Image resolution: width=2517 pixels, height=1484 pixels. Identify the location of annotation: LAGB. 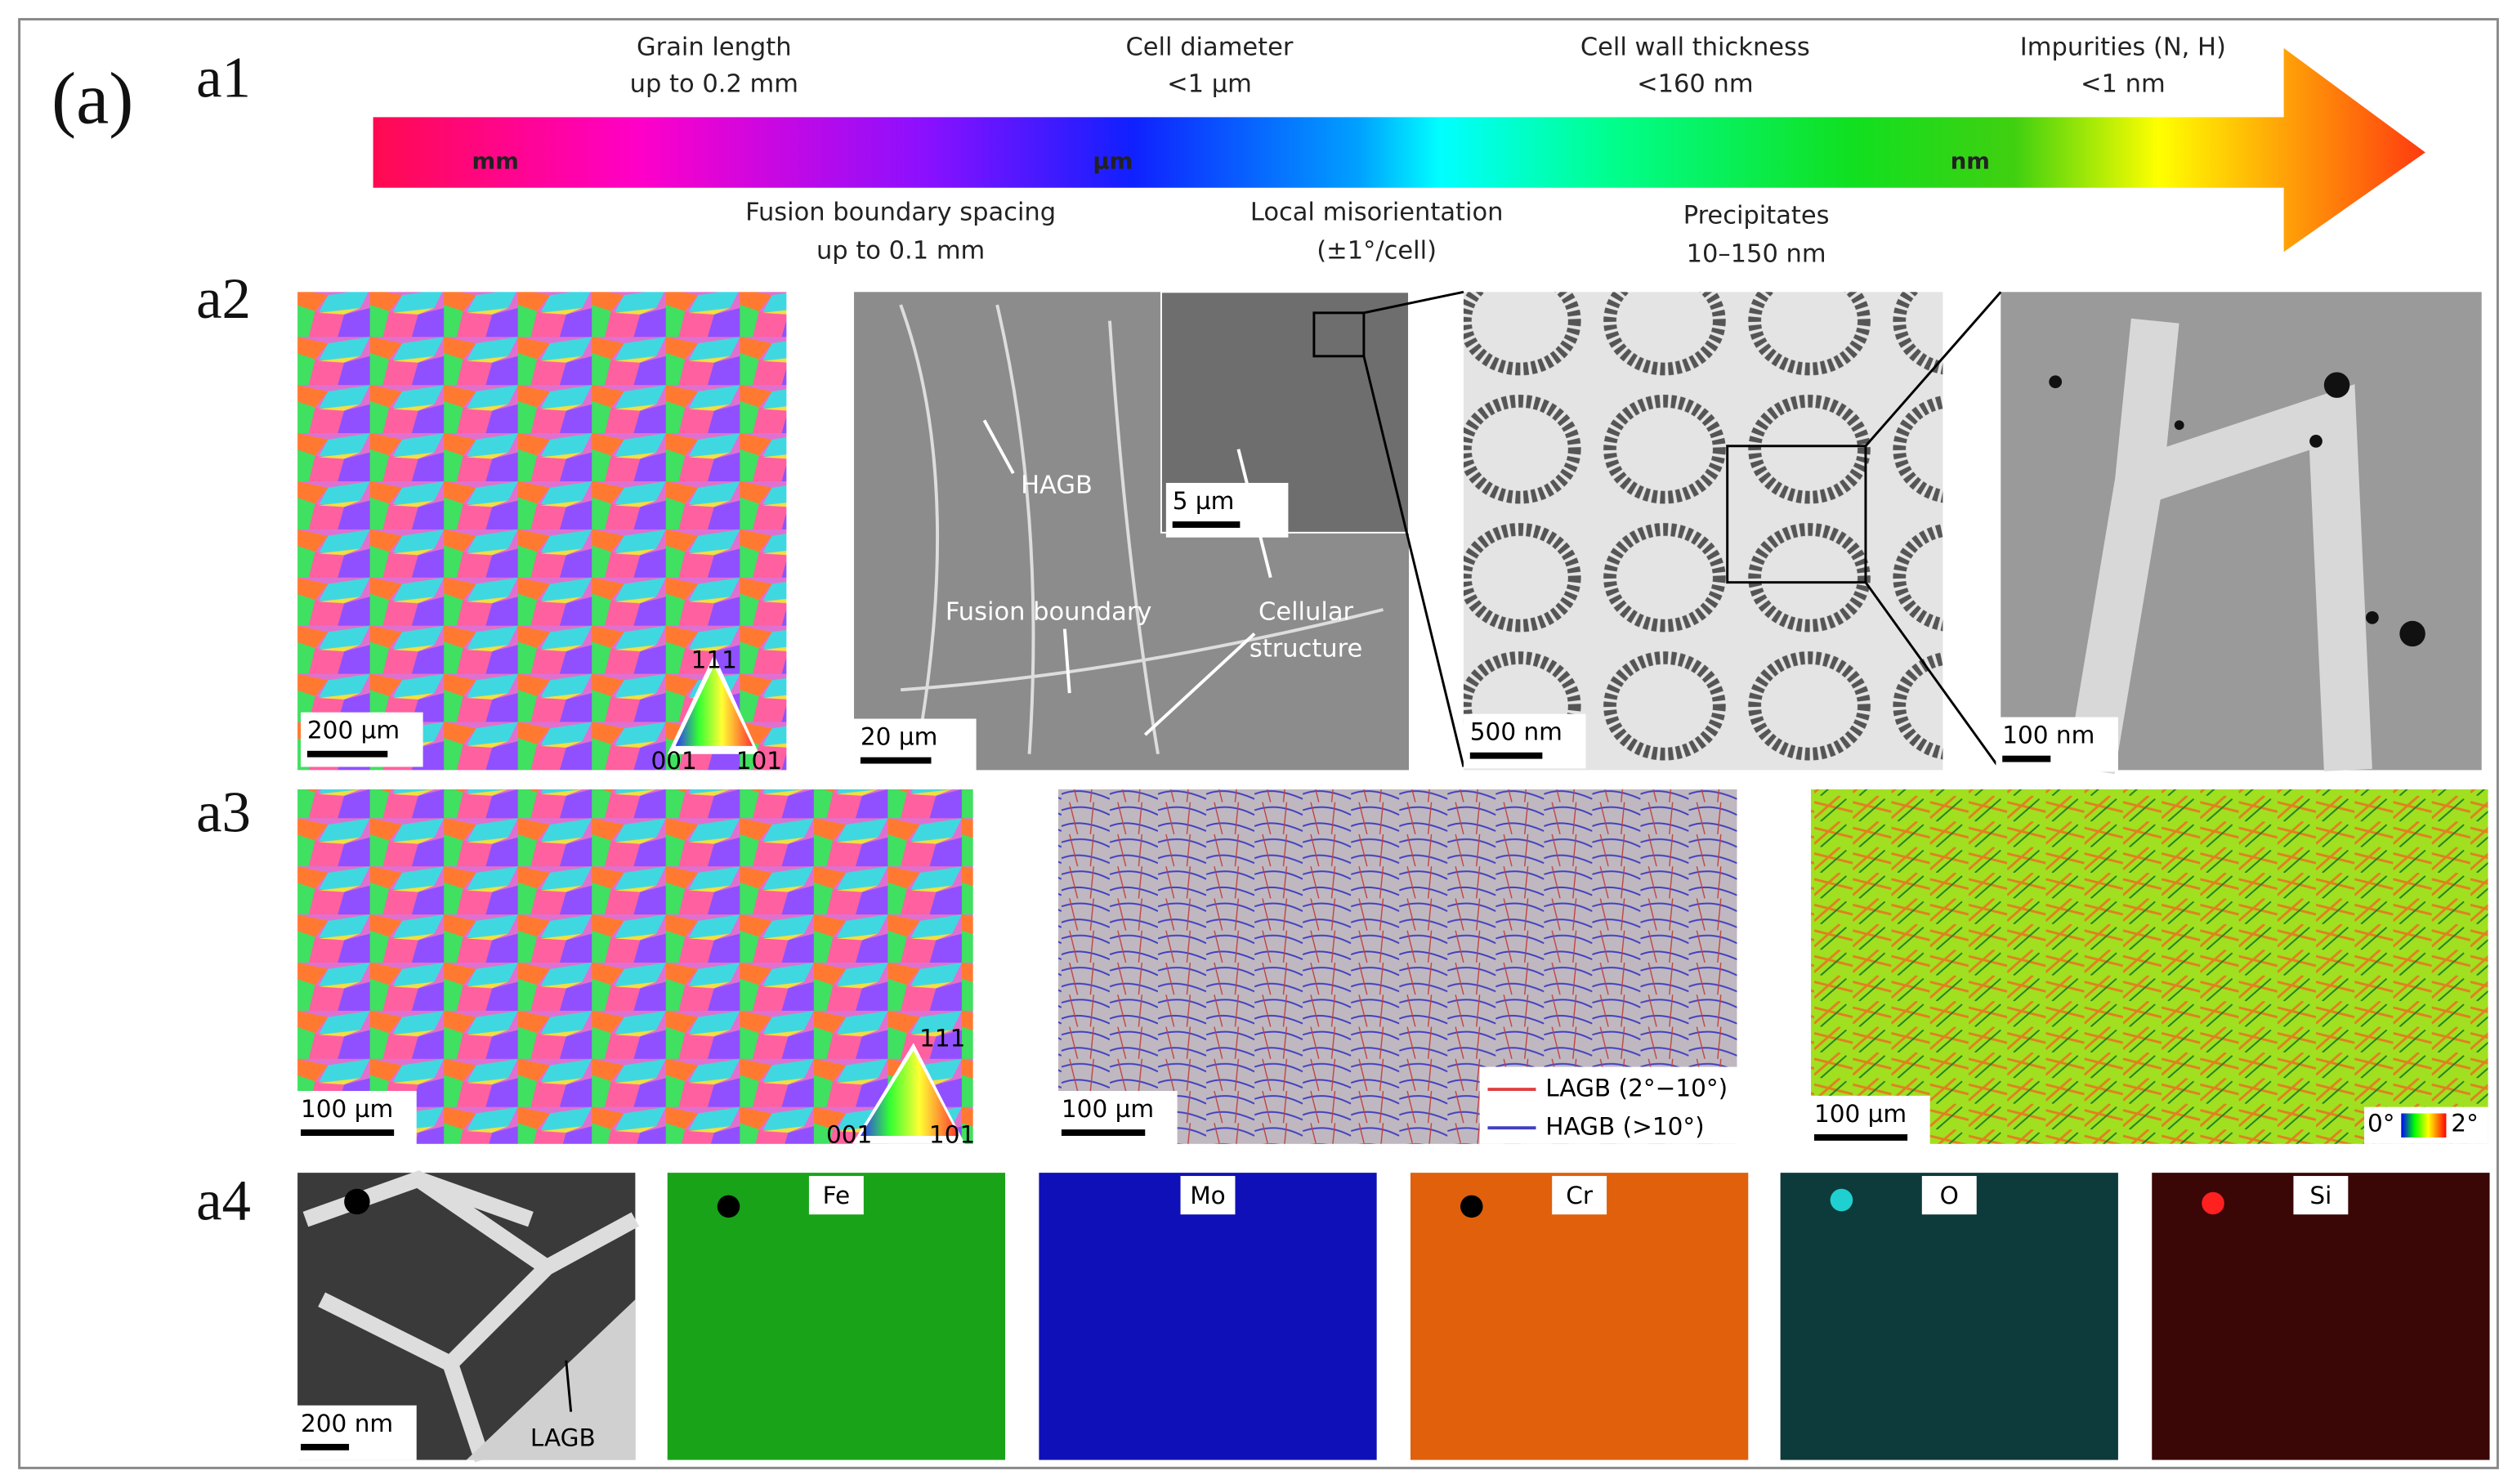
(563, 1438).